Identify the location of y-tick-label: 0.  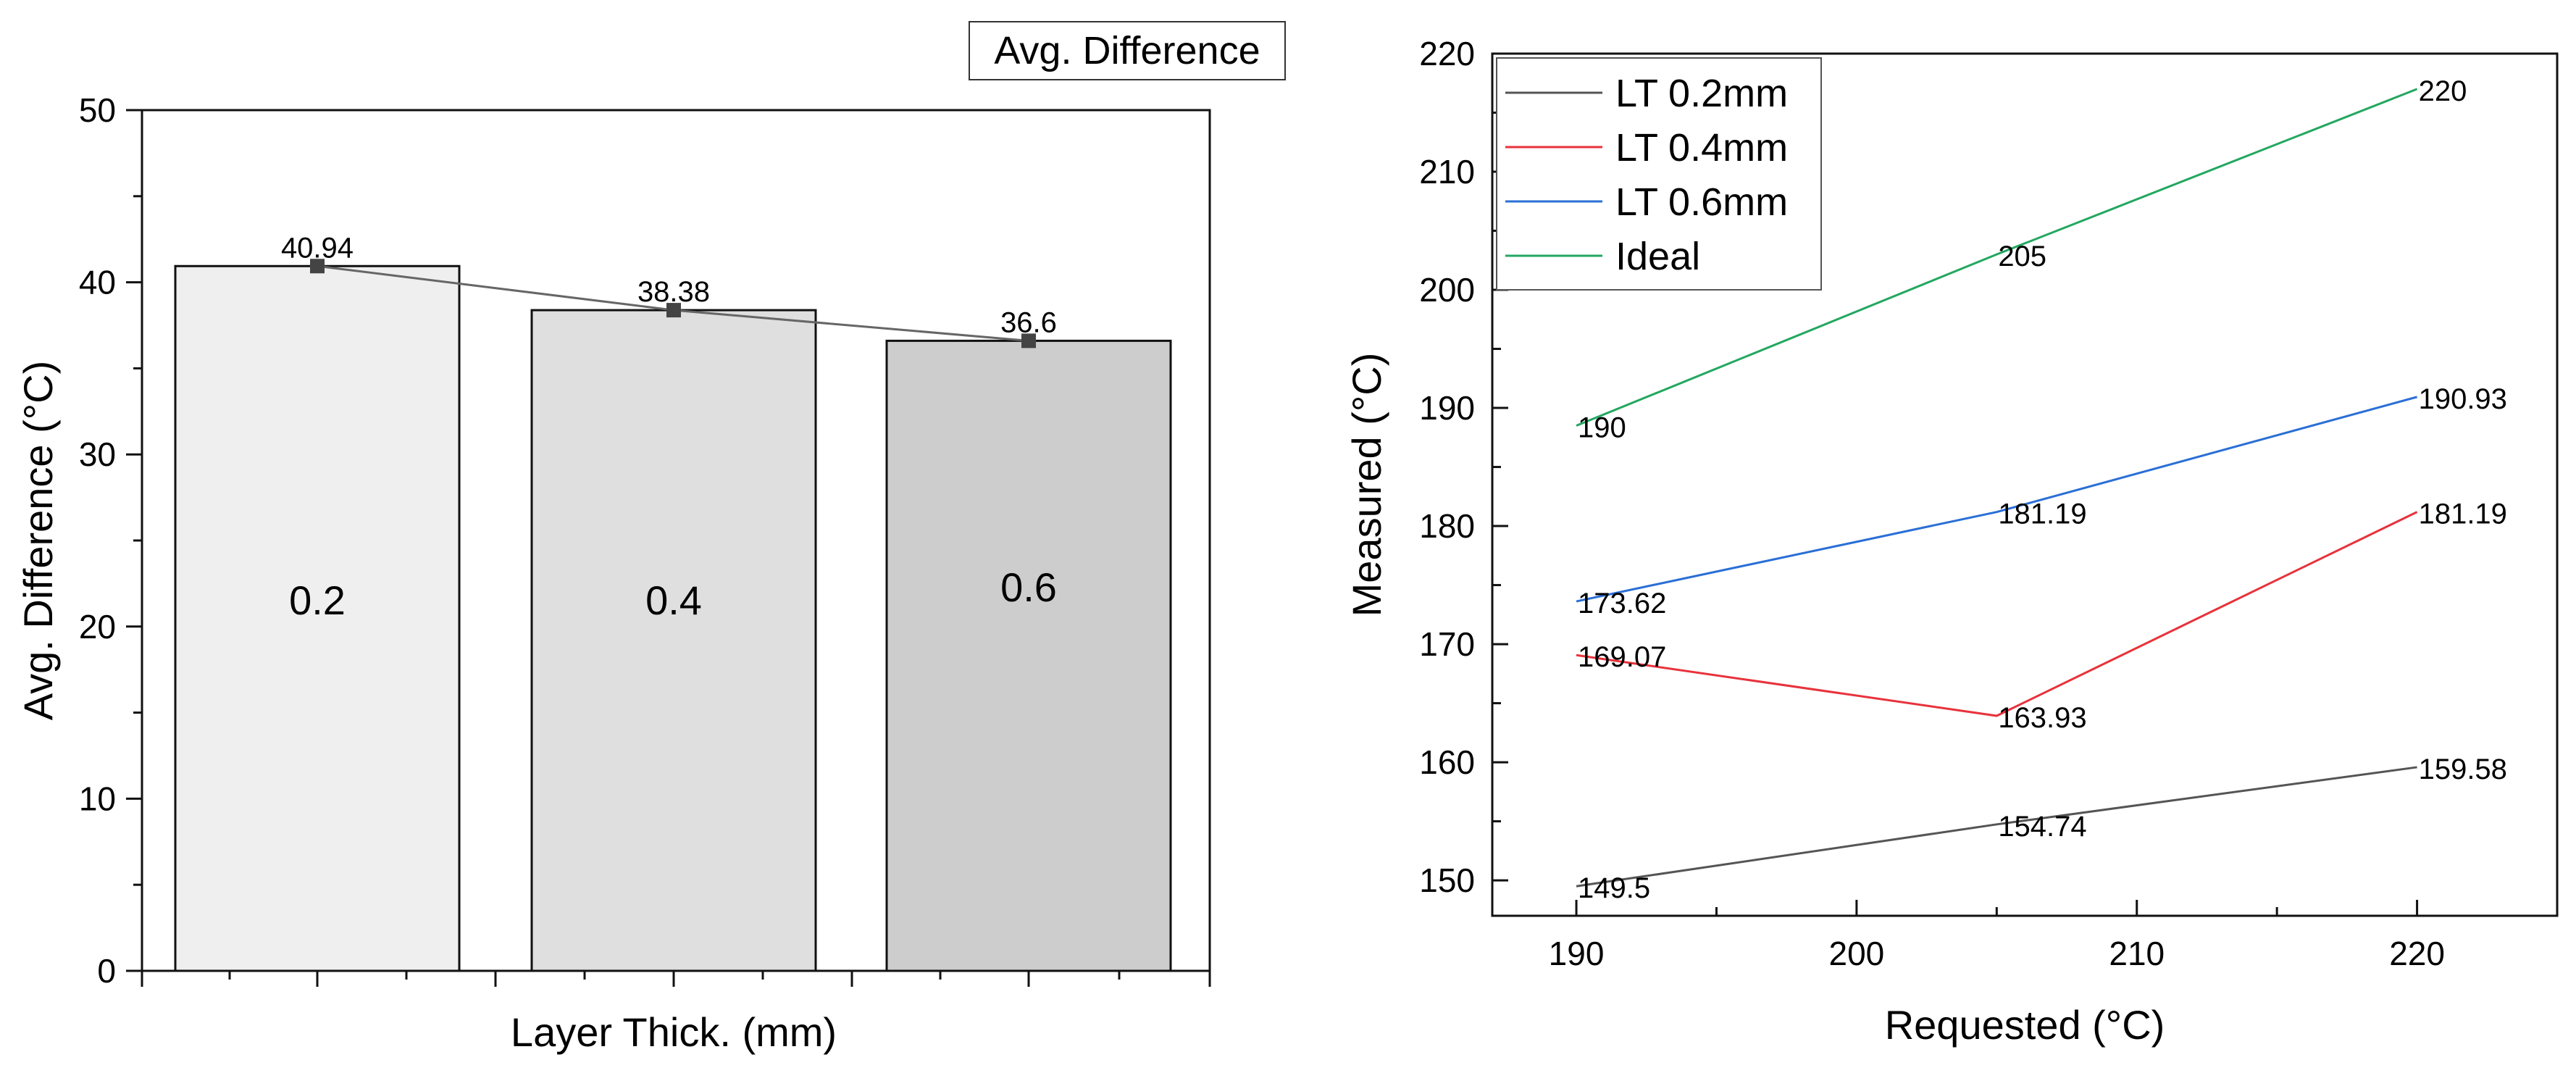
(106, 971).